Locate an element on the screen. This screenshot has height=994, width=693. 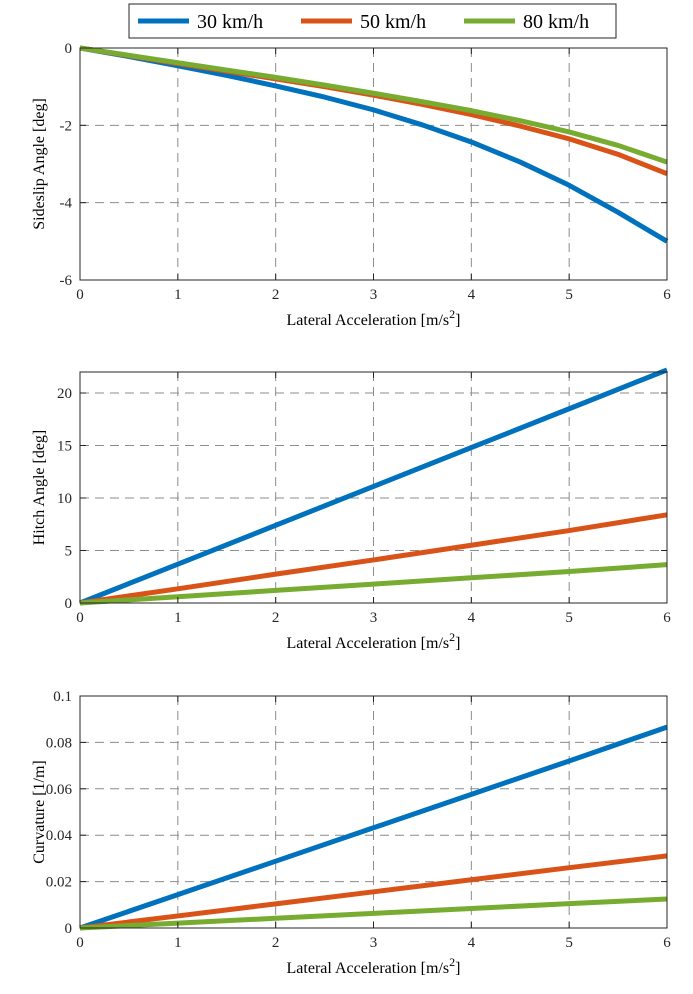
y-axis-label: Curvature [1/m] is located at coordinates (39, 812).